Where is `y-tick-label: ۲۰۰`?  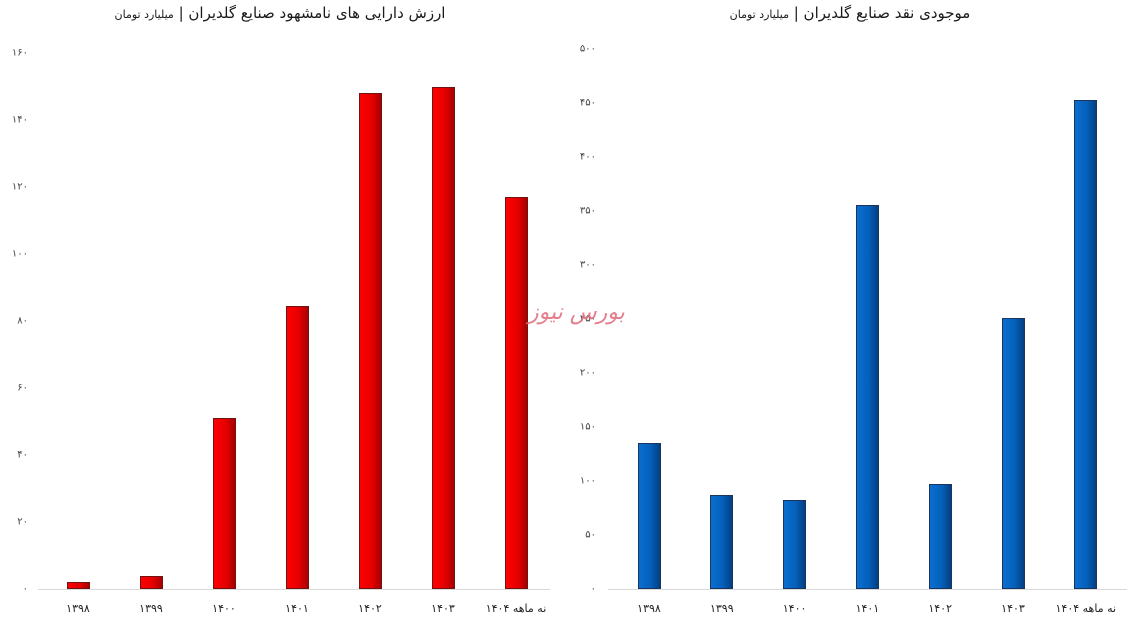
y-tick-label: ۲۰۰ is located at coordinates (587, 373).